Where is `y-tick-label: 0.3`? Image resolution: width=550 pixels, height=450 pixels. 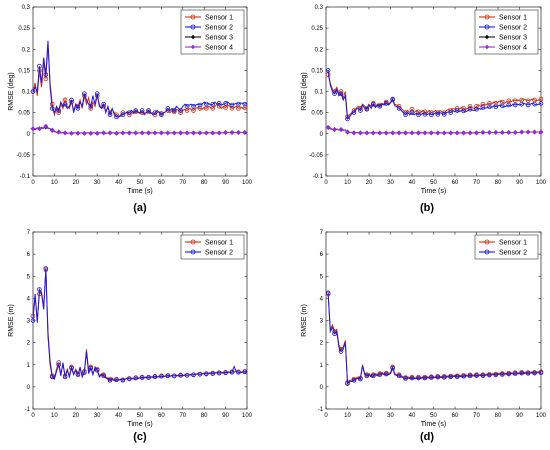 y-tick-label: 0.3 is located at coordinates (26, 8).